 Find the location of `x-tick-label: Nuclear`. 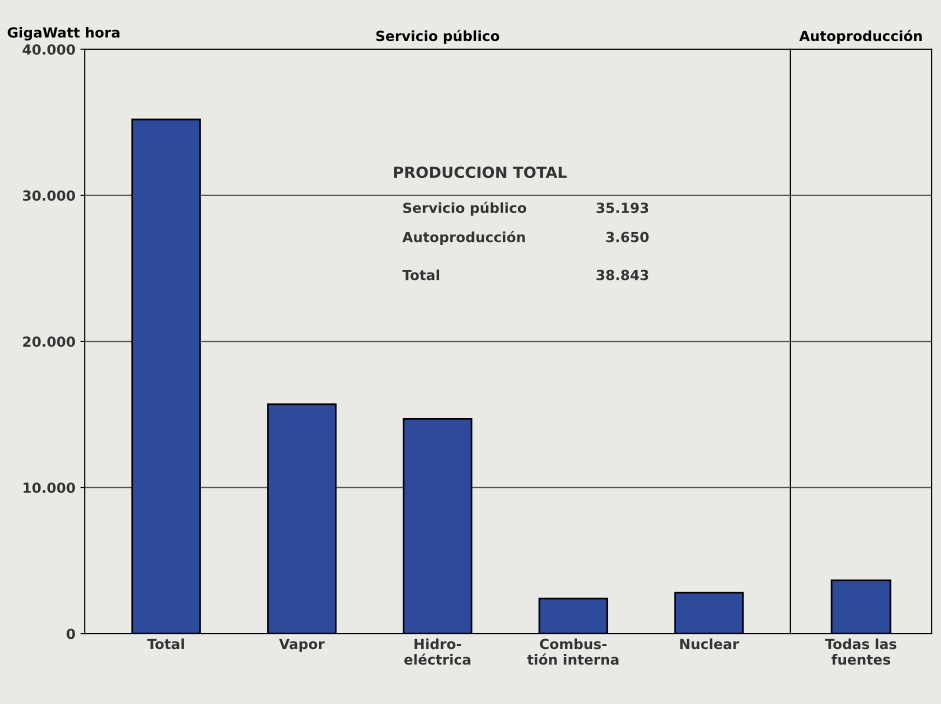

x-tick-label: Nuclear is located at coordinates (710, 644).